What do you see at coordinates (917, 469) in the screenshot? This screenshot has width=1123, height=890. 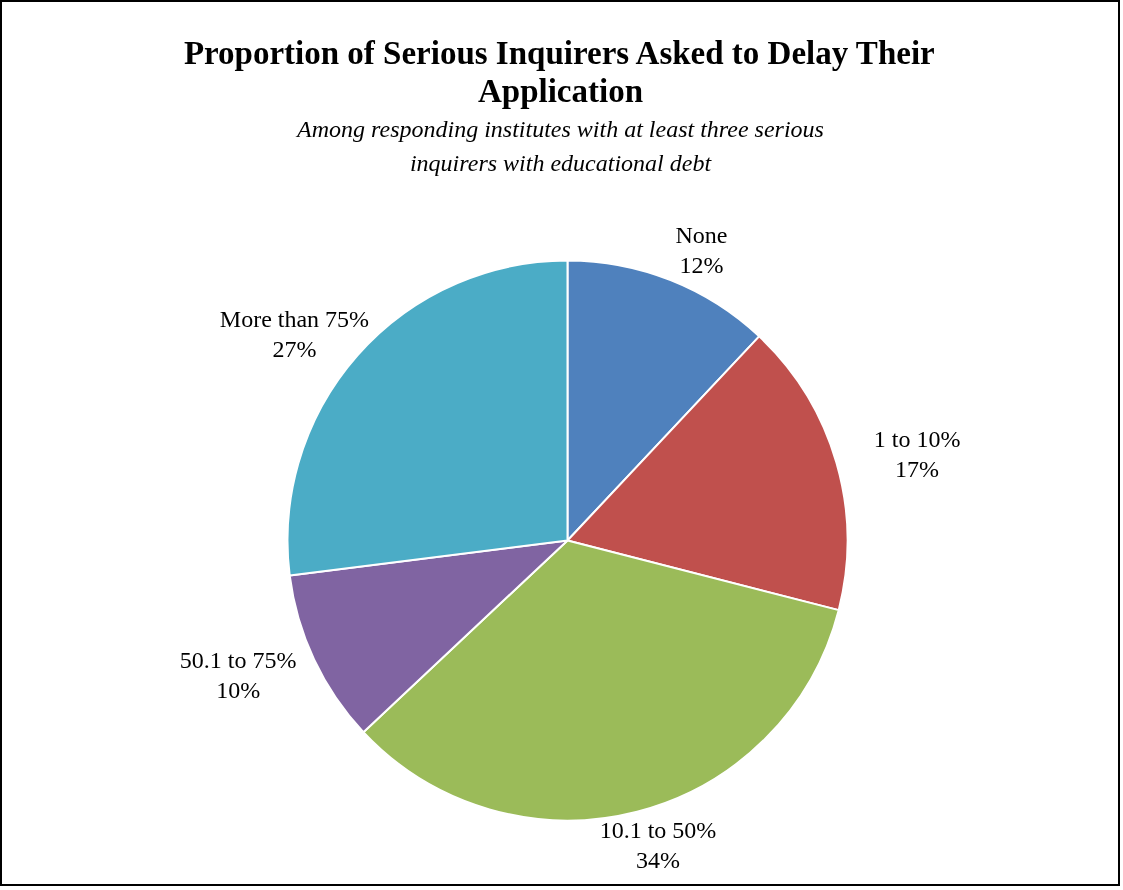 I see `data-label: 17%` at bounding box center [917, 469].